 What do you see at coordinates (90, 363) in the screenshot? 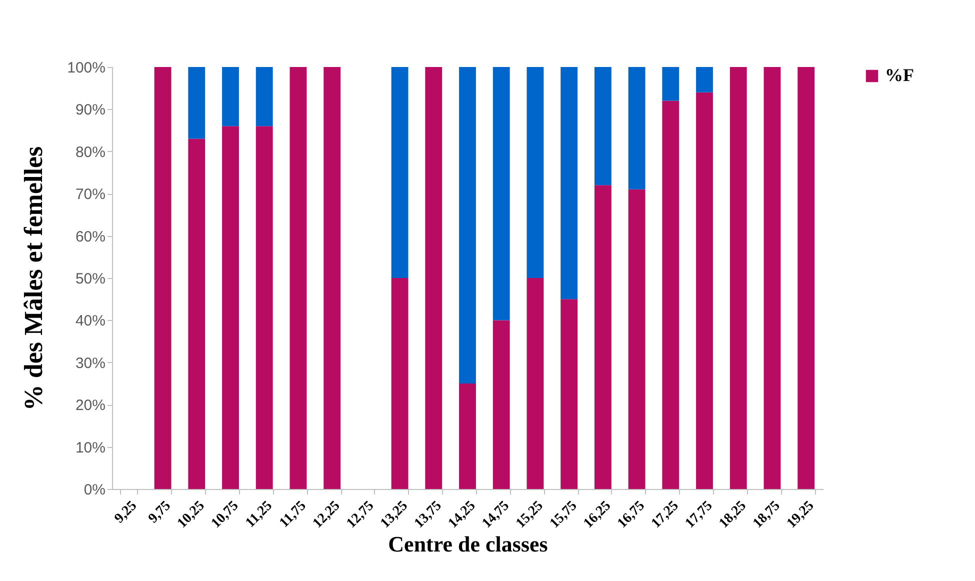
I see `y-tick-label: 30%` at bounding box center [90, 363].